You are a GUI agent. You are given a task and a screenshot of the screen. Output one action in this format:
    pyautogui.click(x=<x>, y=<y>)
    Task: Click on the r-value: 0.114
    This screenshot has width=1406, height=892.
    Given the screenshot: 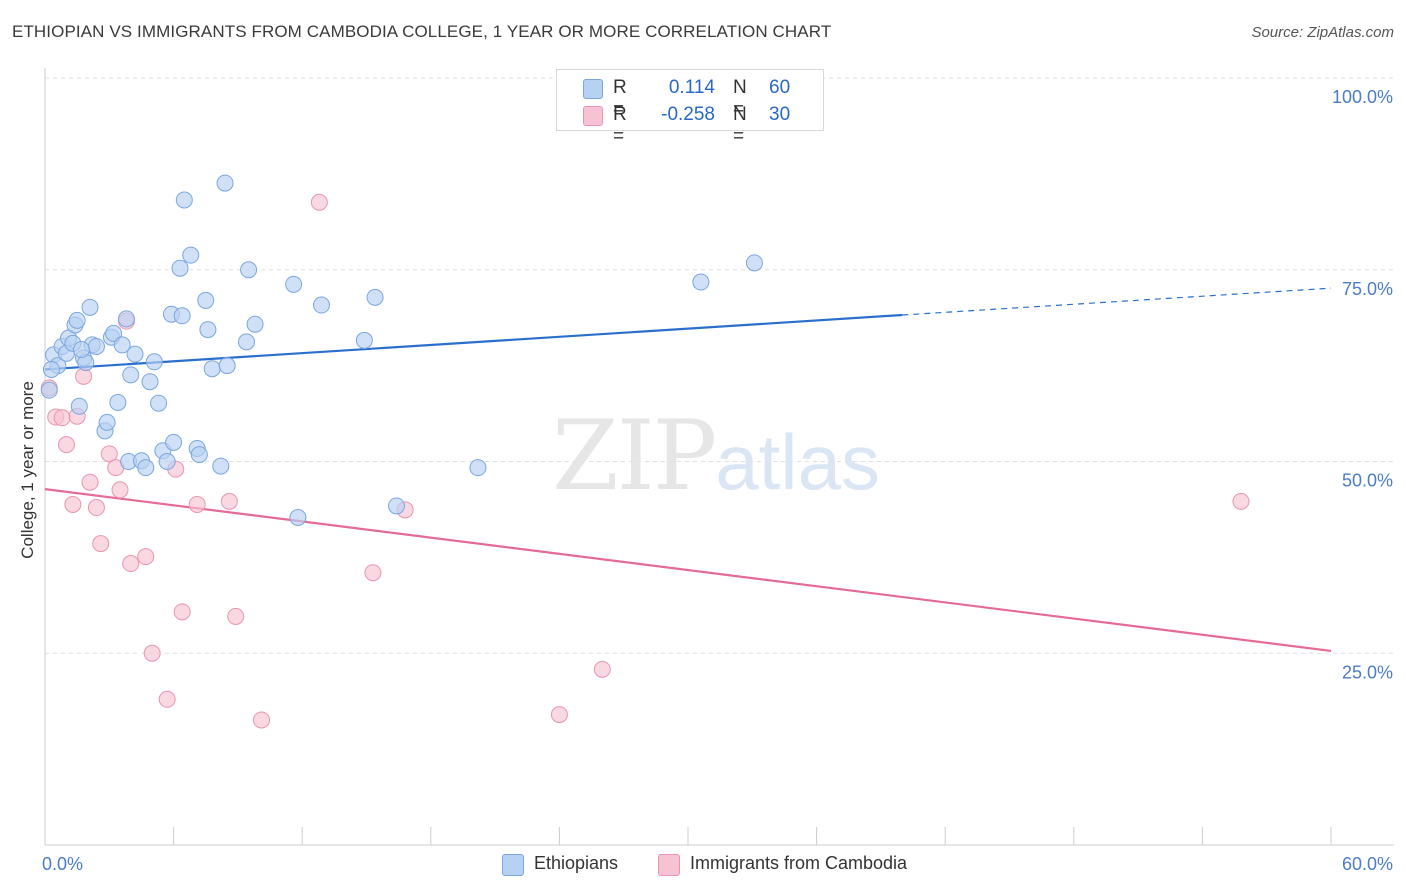 What is the action you would take?
    pyautogui.click(x=691, y=87)
    